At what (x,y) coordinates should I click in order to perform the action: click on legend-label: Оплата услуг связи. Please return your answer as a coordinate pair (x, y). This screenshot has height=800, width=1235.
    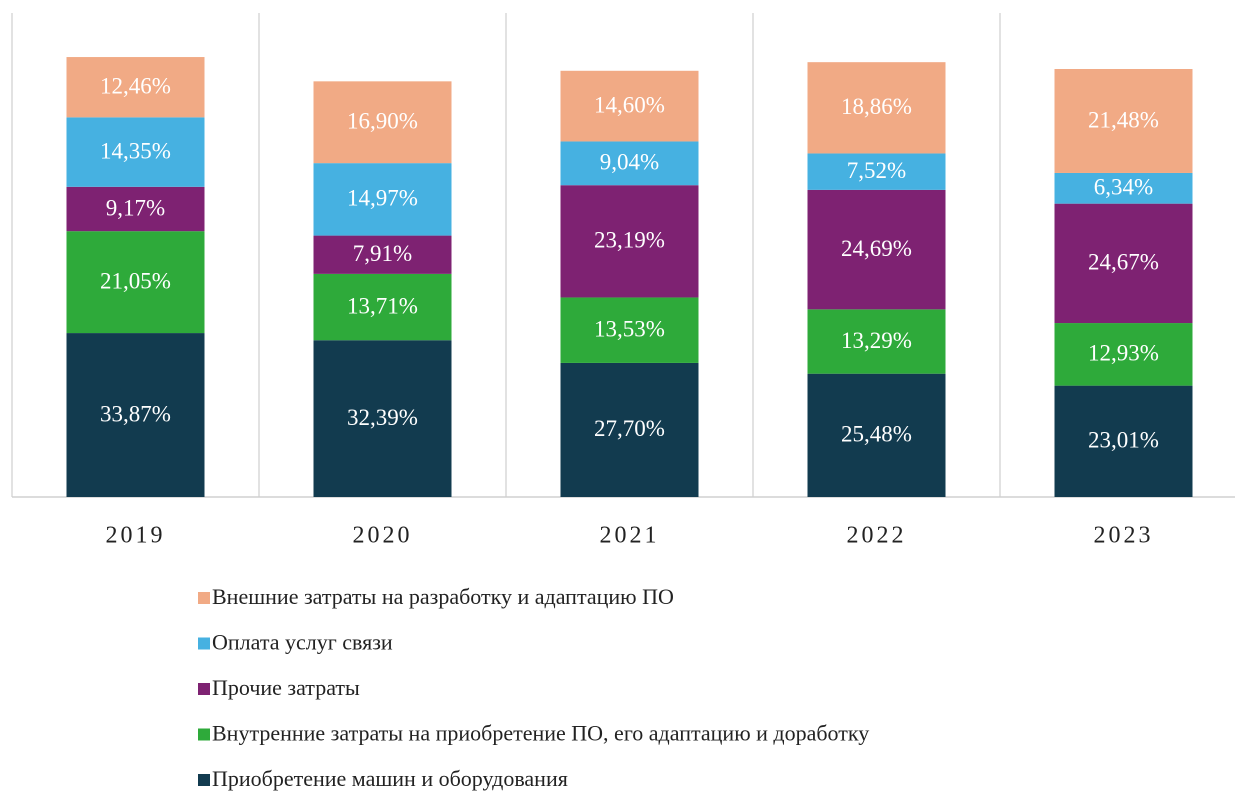
    Looking at the image, I should click on (302, 642).